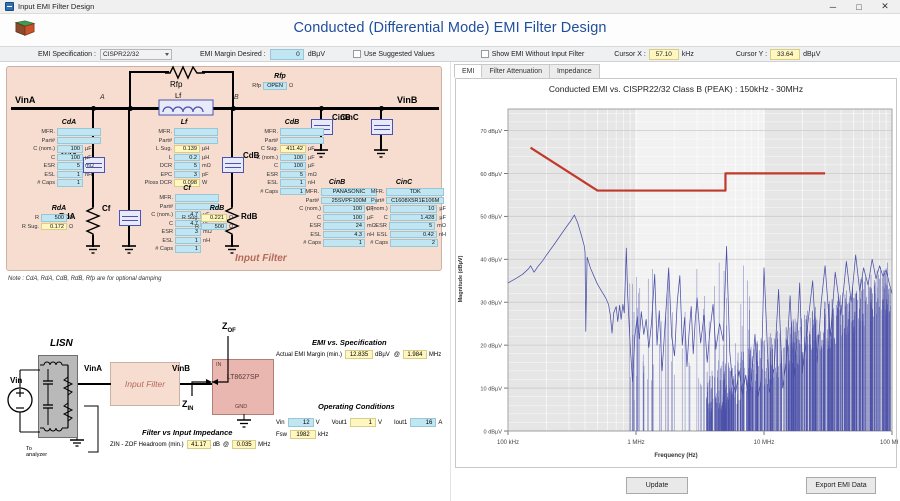  Describe the element at coordinates (214, 218) in the screenshot. I see `param-row-value: 0.221` at that location.